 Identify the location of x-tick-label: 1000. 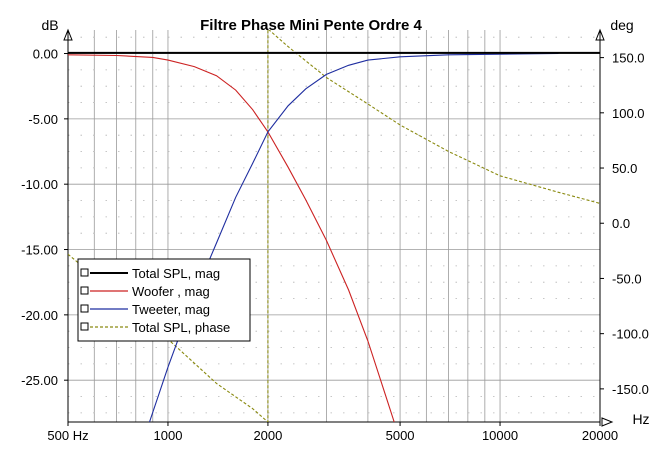
(168, 435).